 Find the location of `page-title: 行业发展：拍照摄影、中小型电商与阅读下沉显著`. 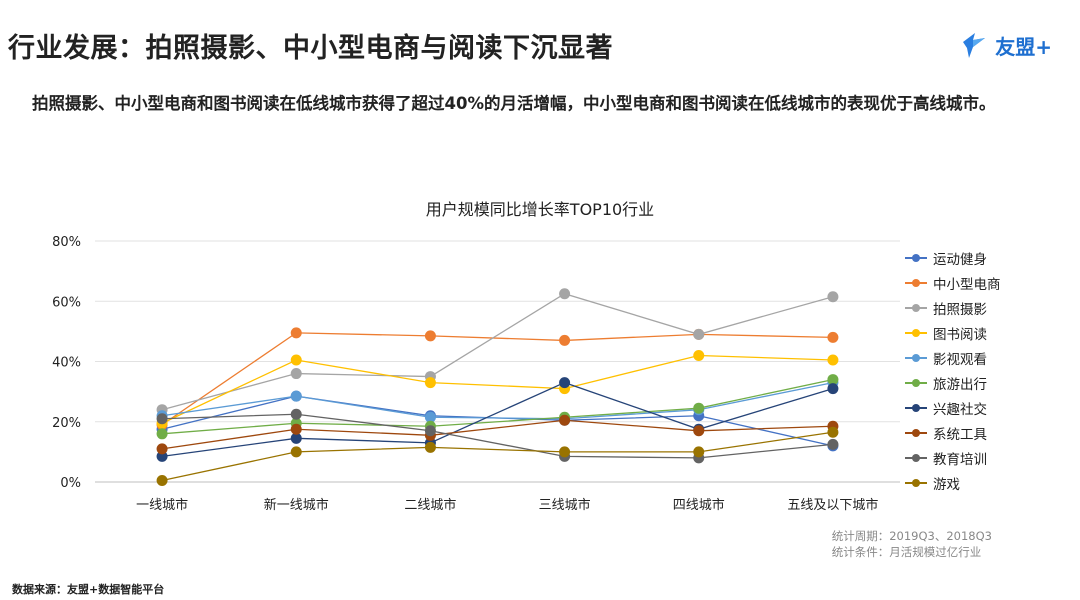

page-title: 行业发展：拍照摄影、中小型电商与阅读下沉显著 is located at coordinates (310, 48).